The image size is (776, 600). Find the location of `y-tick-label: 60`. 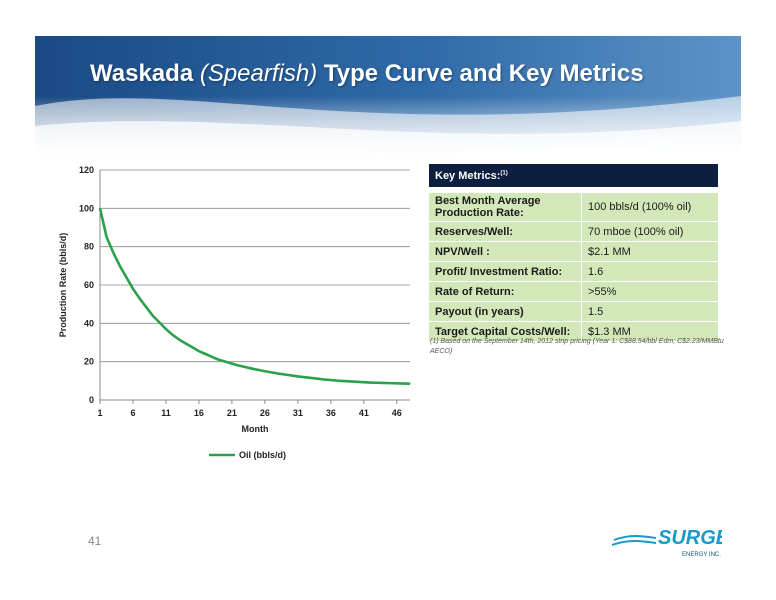

y-tick-label: 60 is located at coordinates (89, 285).